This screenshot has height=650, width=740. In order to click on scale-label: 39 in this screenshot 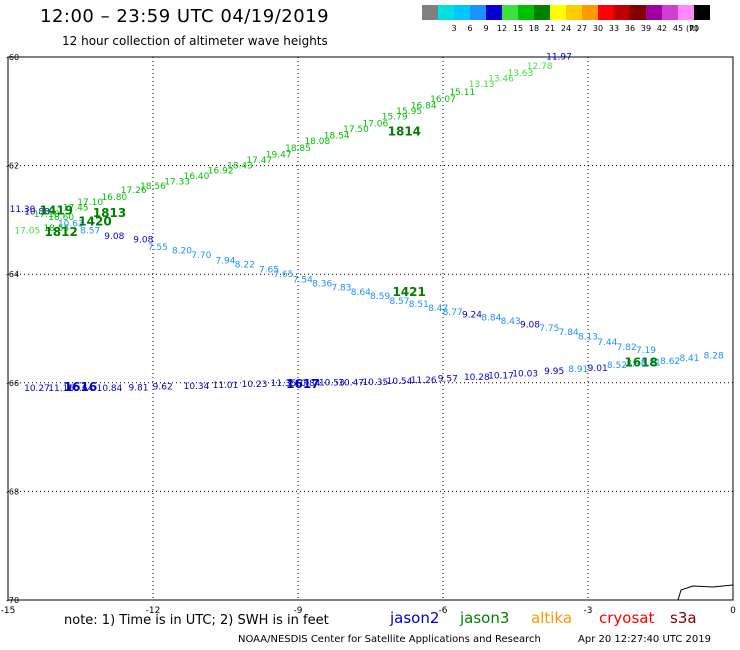, I will do `click(646, 28)`.